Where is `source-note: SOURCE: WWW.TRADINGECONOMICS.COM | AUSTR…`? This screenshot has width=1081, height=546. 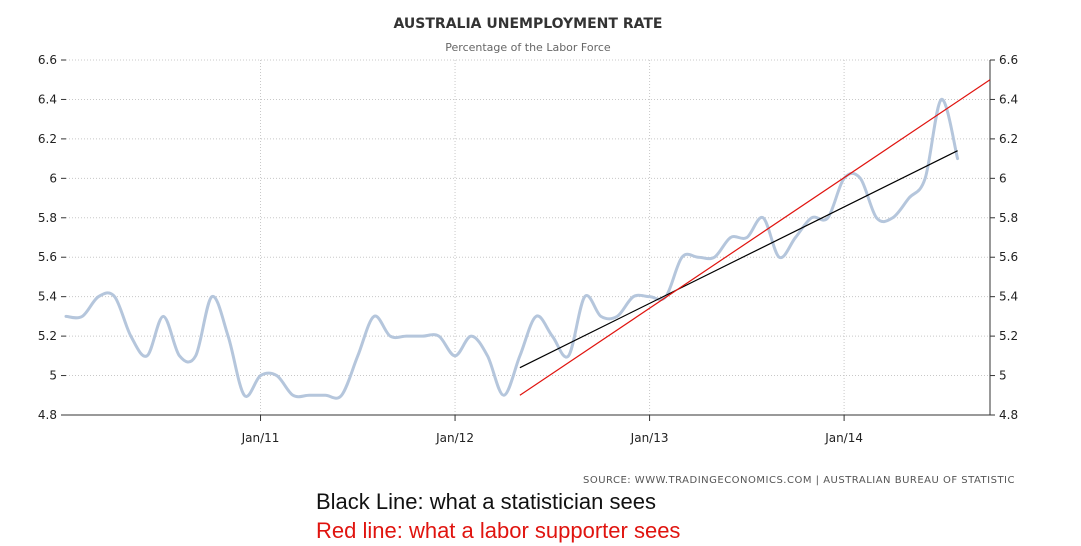
source-note: SOURCE: WWW.TRADINGECONOMICS.COM | AUSTR… is located at coordinates (799, 480).